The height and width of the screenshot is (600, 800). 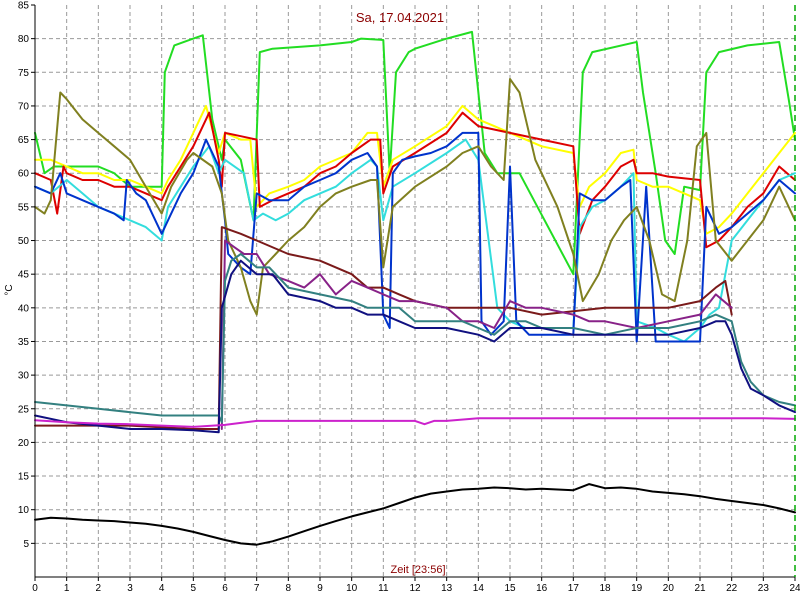 I want to click on y-tick-label: 5, so click(x=26, y=544).